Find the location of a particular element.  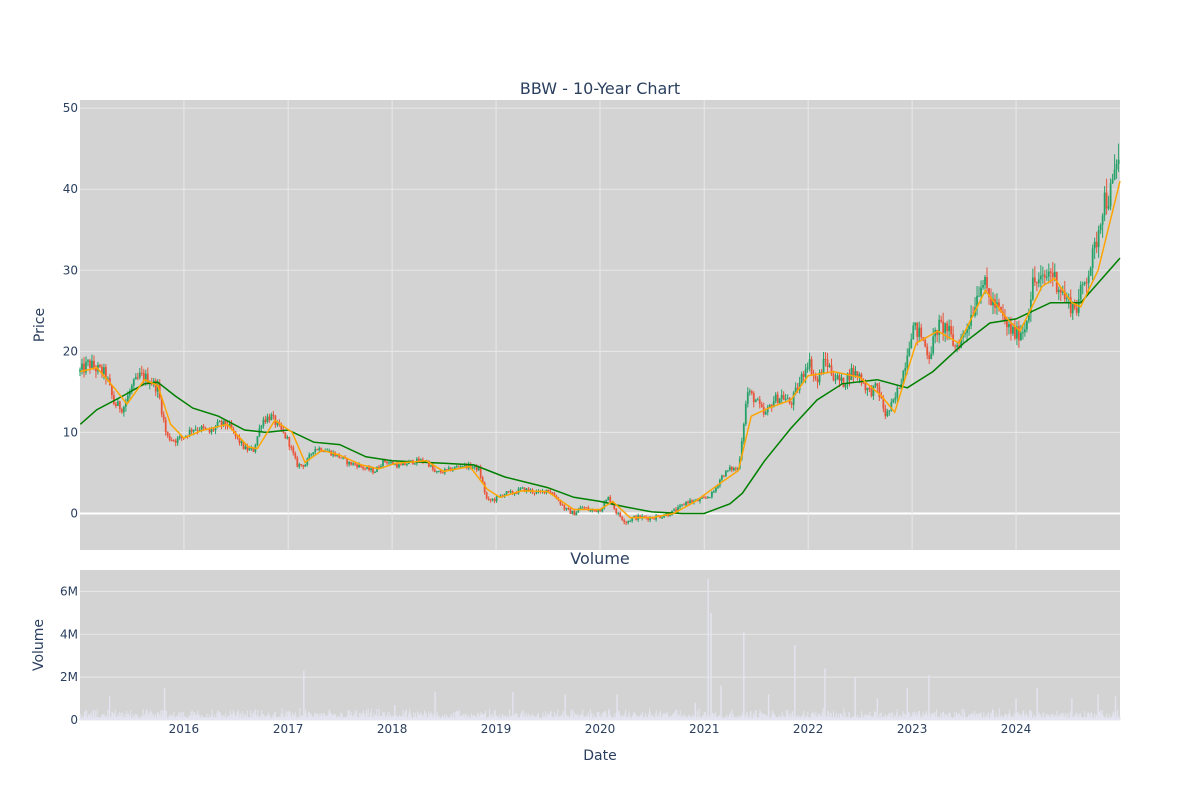

volume-y-tick-label: 0 is located at coordinates (74, 720).